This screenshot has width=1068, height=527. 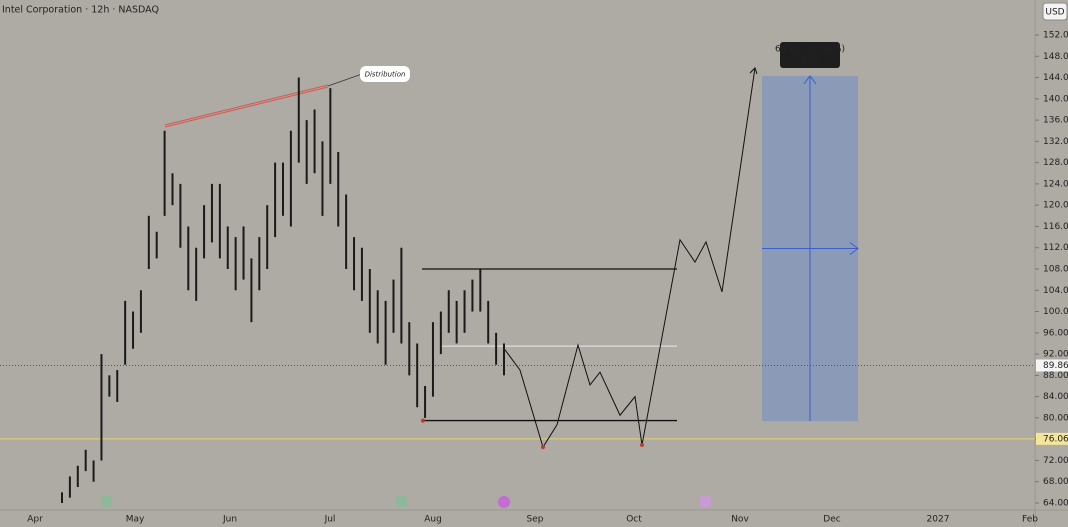 What do you see at coordinates (1055, 78) in the screenshot?
I see `y-tick-label: 144.00` at bounding box center [1055, 78].